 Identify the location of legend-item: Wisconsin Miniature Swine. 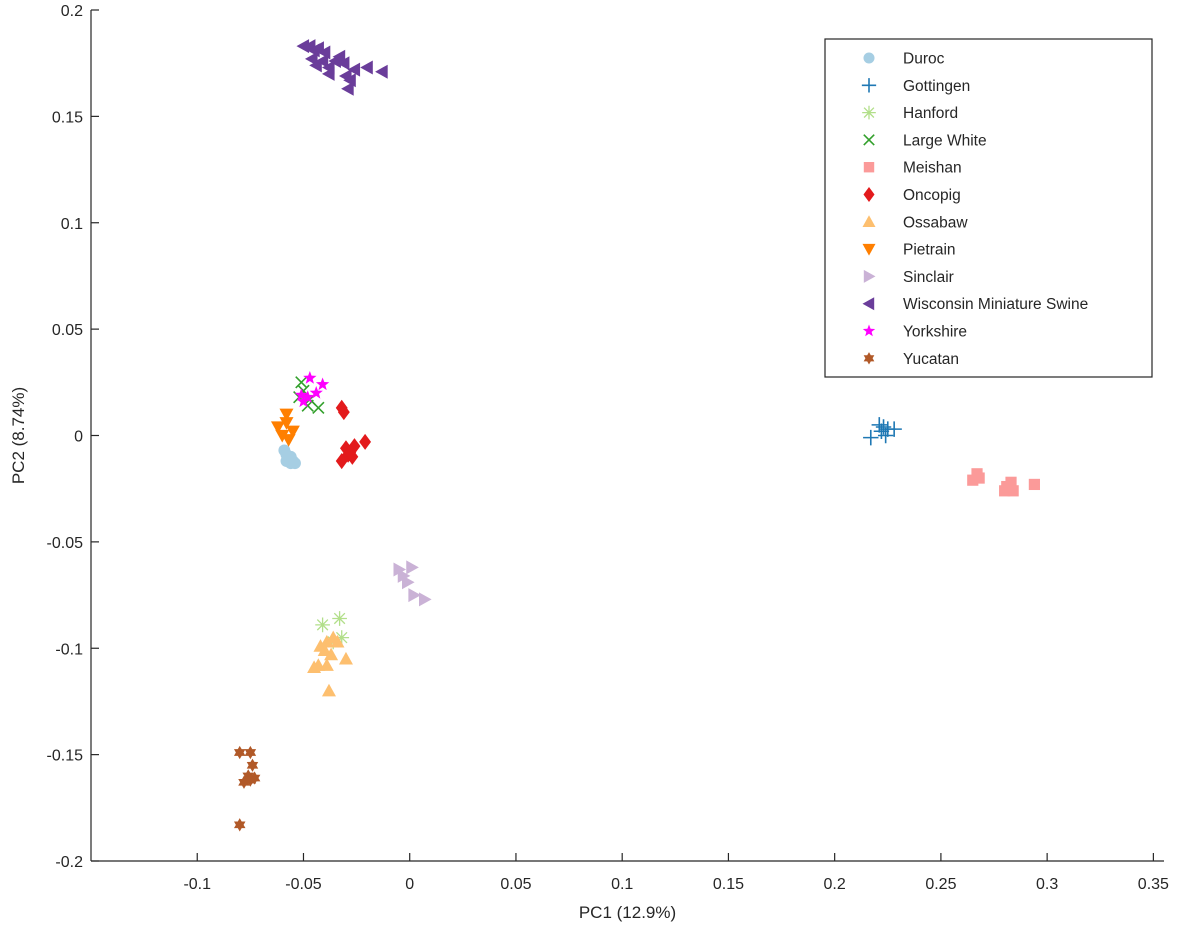
(975, 304).